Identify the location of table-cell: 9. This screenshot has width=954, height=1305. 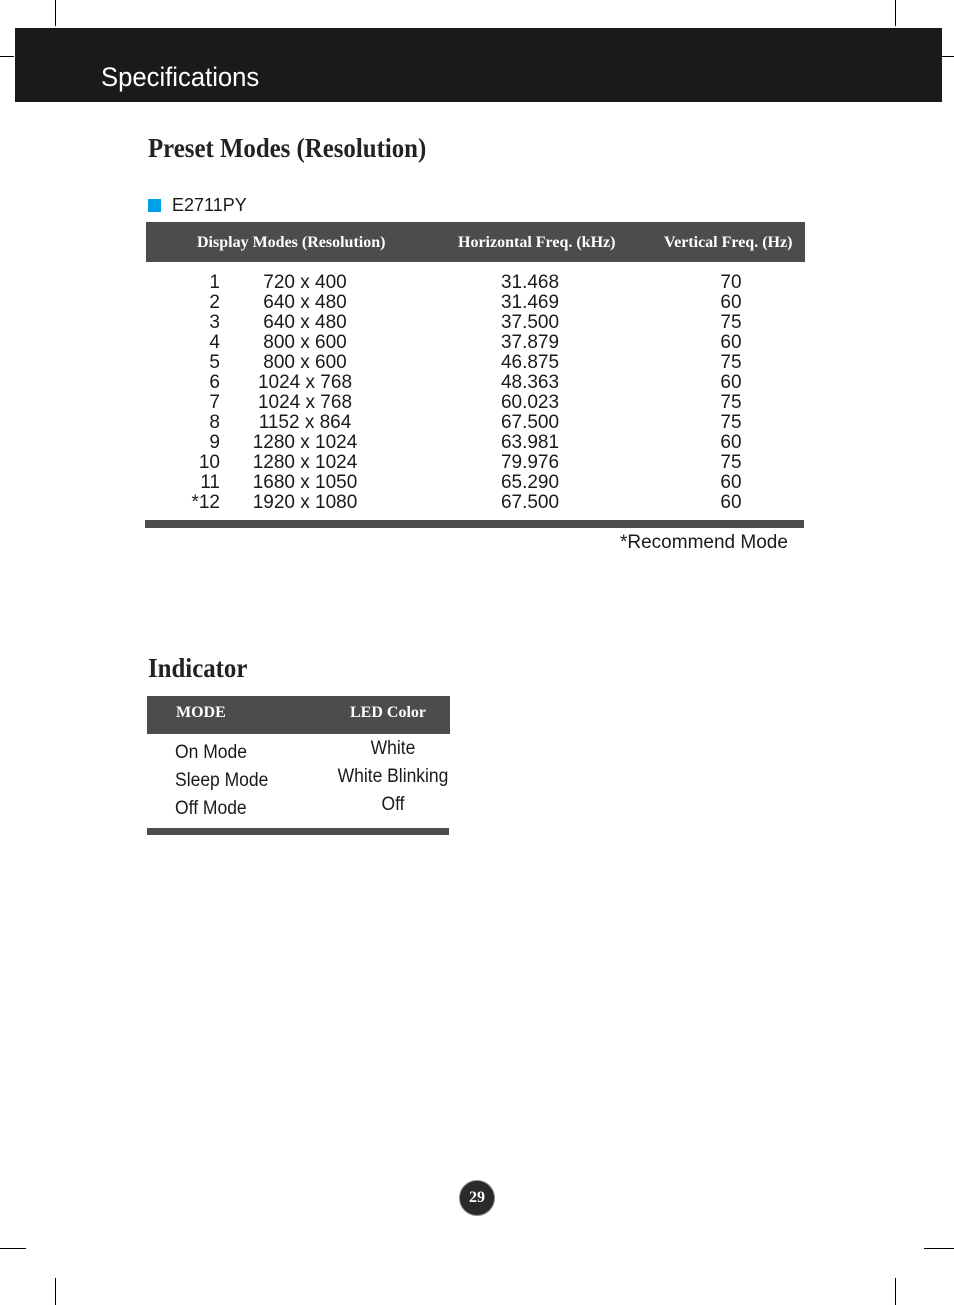
(214, 442).